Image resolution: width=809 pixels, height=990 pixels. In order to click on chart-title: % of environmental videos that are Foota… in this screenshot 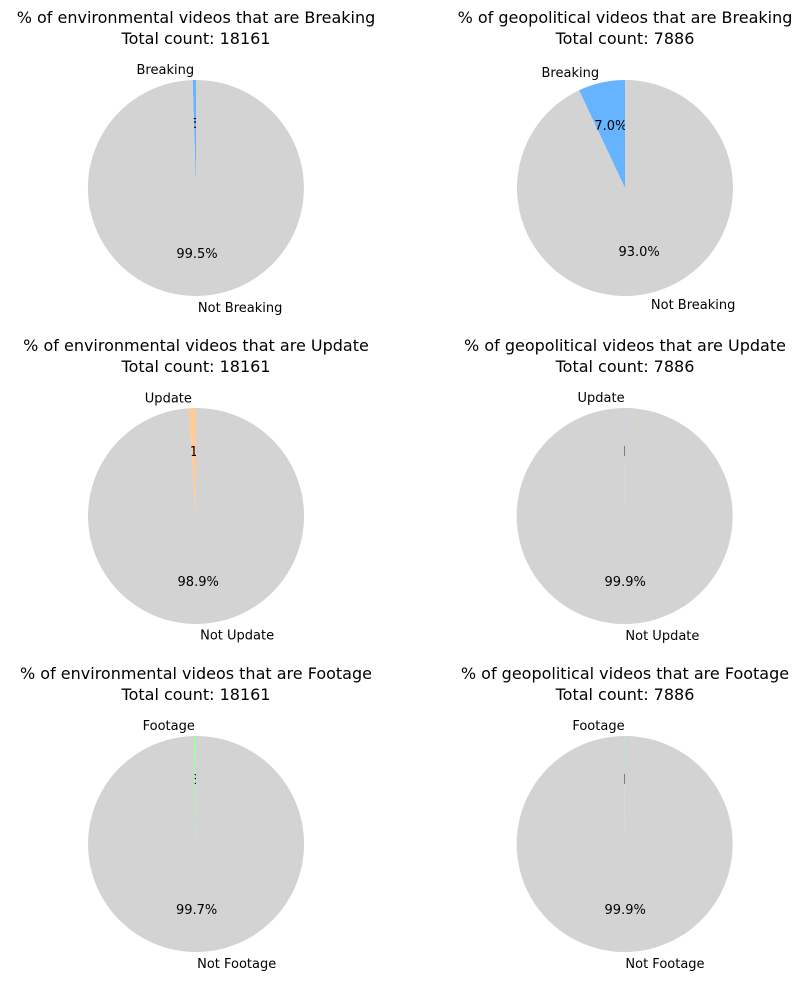, I will do `click(196, 673)`.